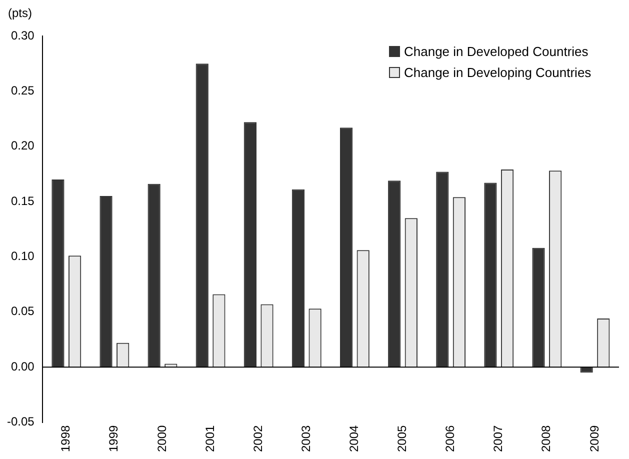 The image size is (629, 459). Describe the element at coordinates (257, 438) in the screenshot. I see `x-tick-label: 2002` at that location.